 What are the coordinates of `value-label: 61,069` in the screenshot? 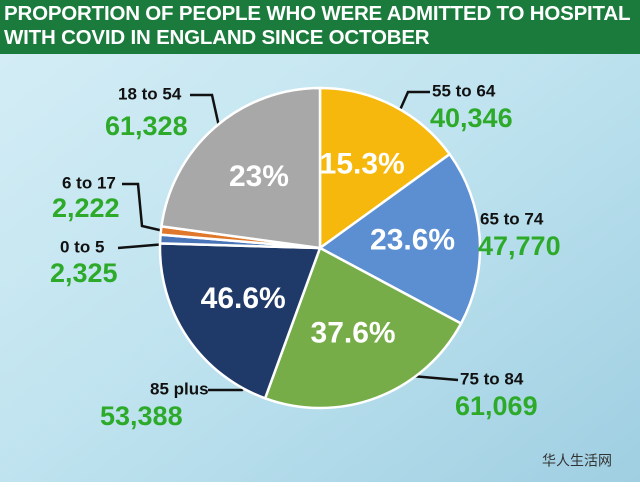 It's located at (496, 406).